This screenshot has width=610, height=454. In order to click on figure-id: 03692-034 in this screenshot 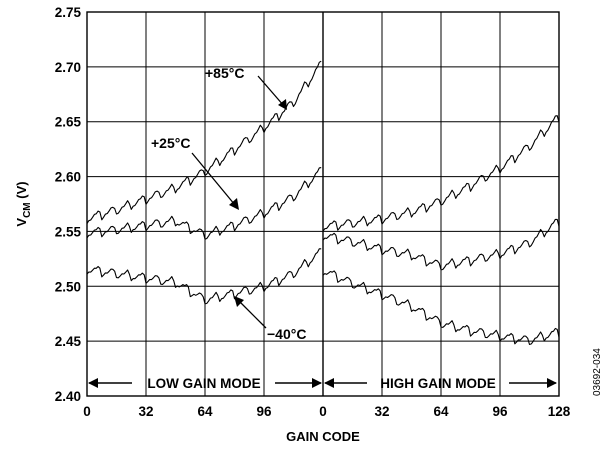, I will do `click(597, 372)`.